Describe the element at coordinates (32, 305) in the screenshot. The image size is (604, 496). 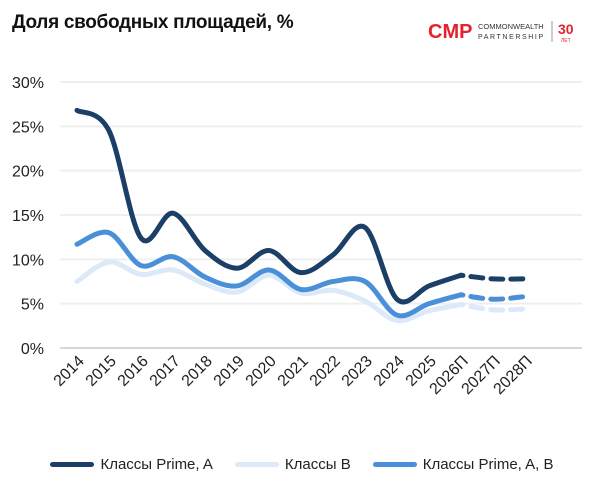
I see `y-tick-label: 5%` at that location.